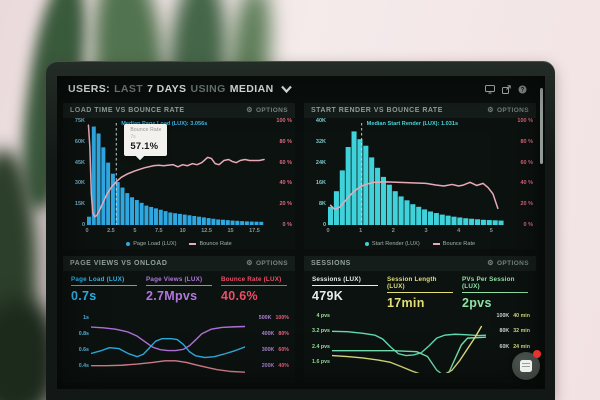 The image size is (600, 400). What do you see at coordinates (151, 244) in the screenshot?
I see `legend-item: Page Load (LUX)` at bounding box center [151, 244].